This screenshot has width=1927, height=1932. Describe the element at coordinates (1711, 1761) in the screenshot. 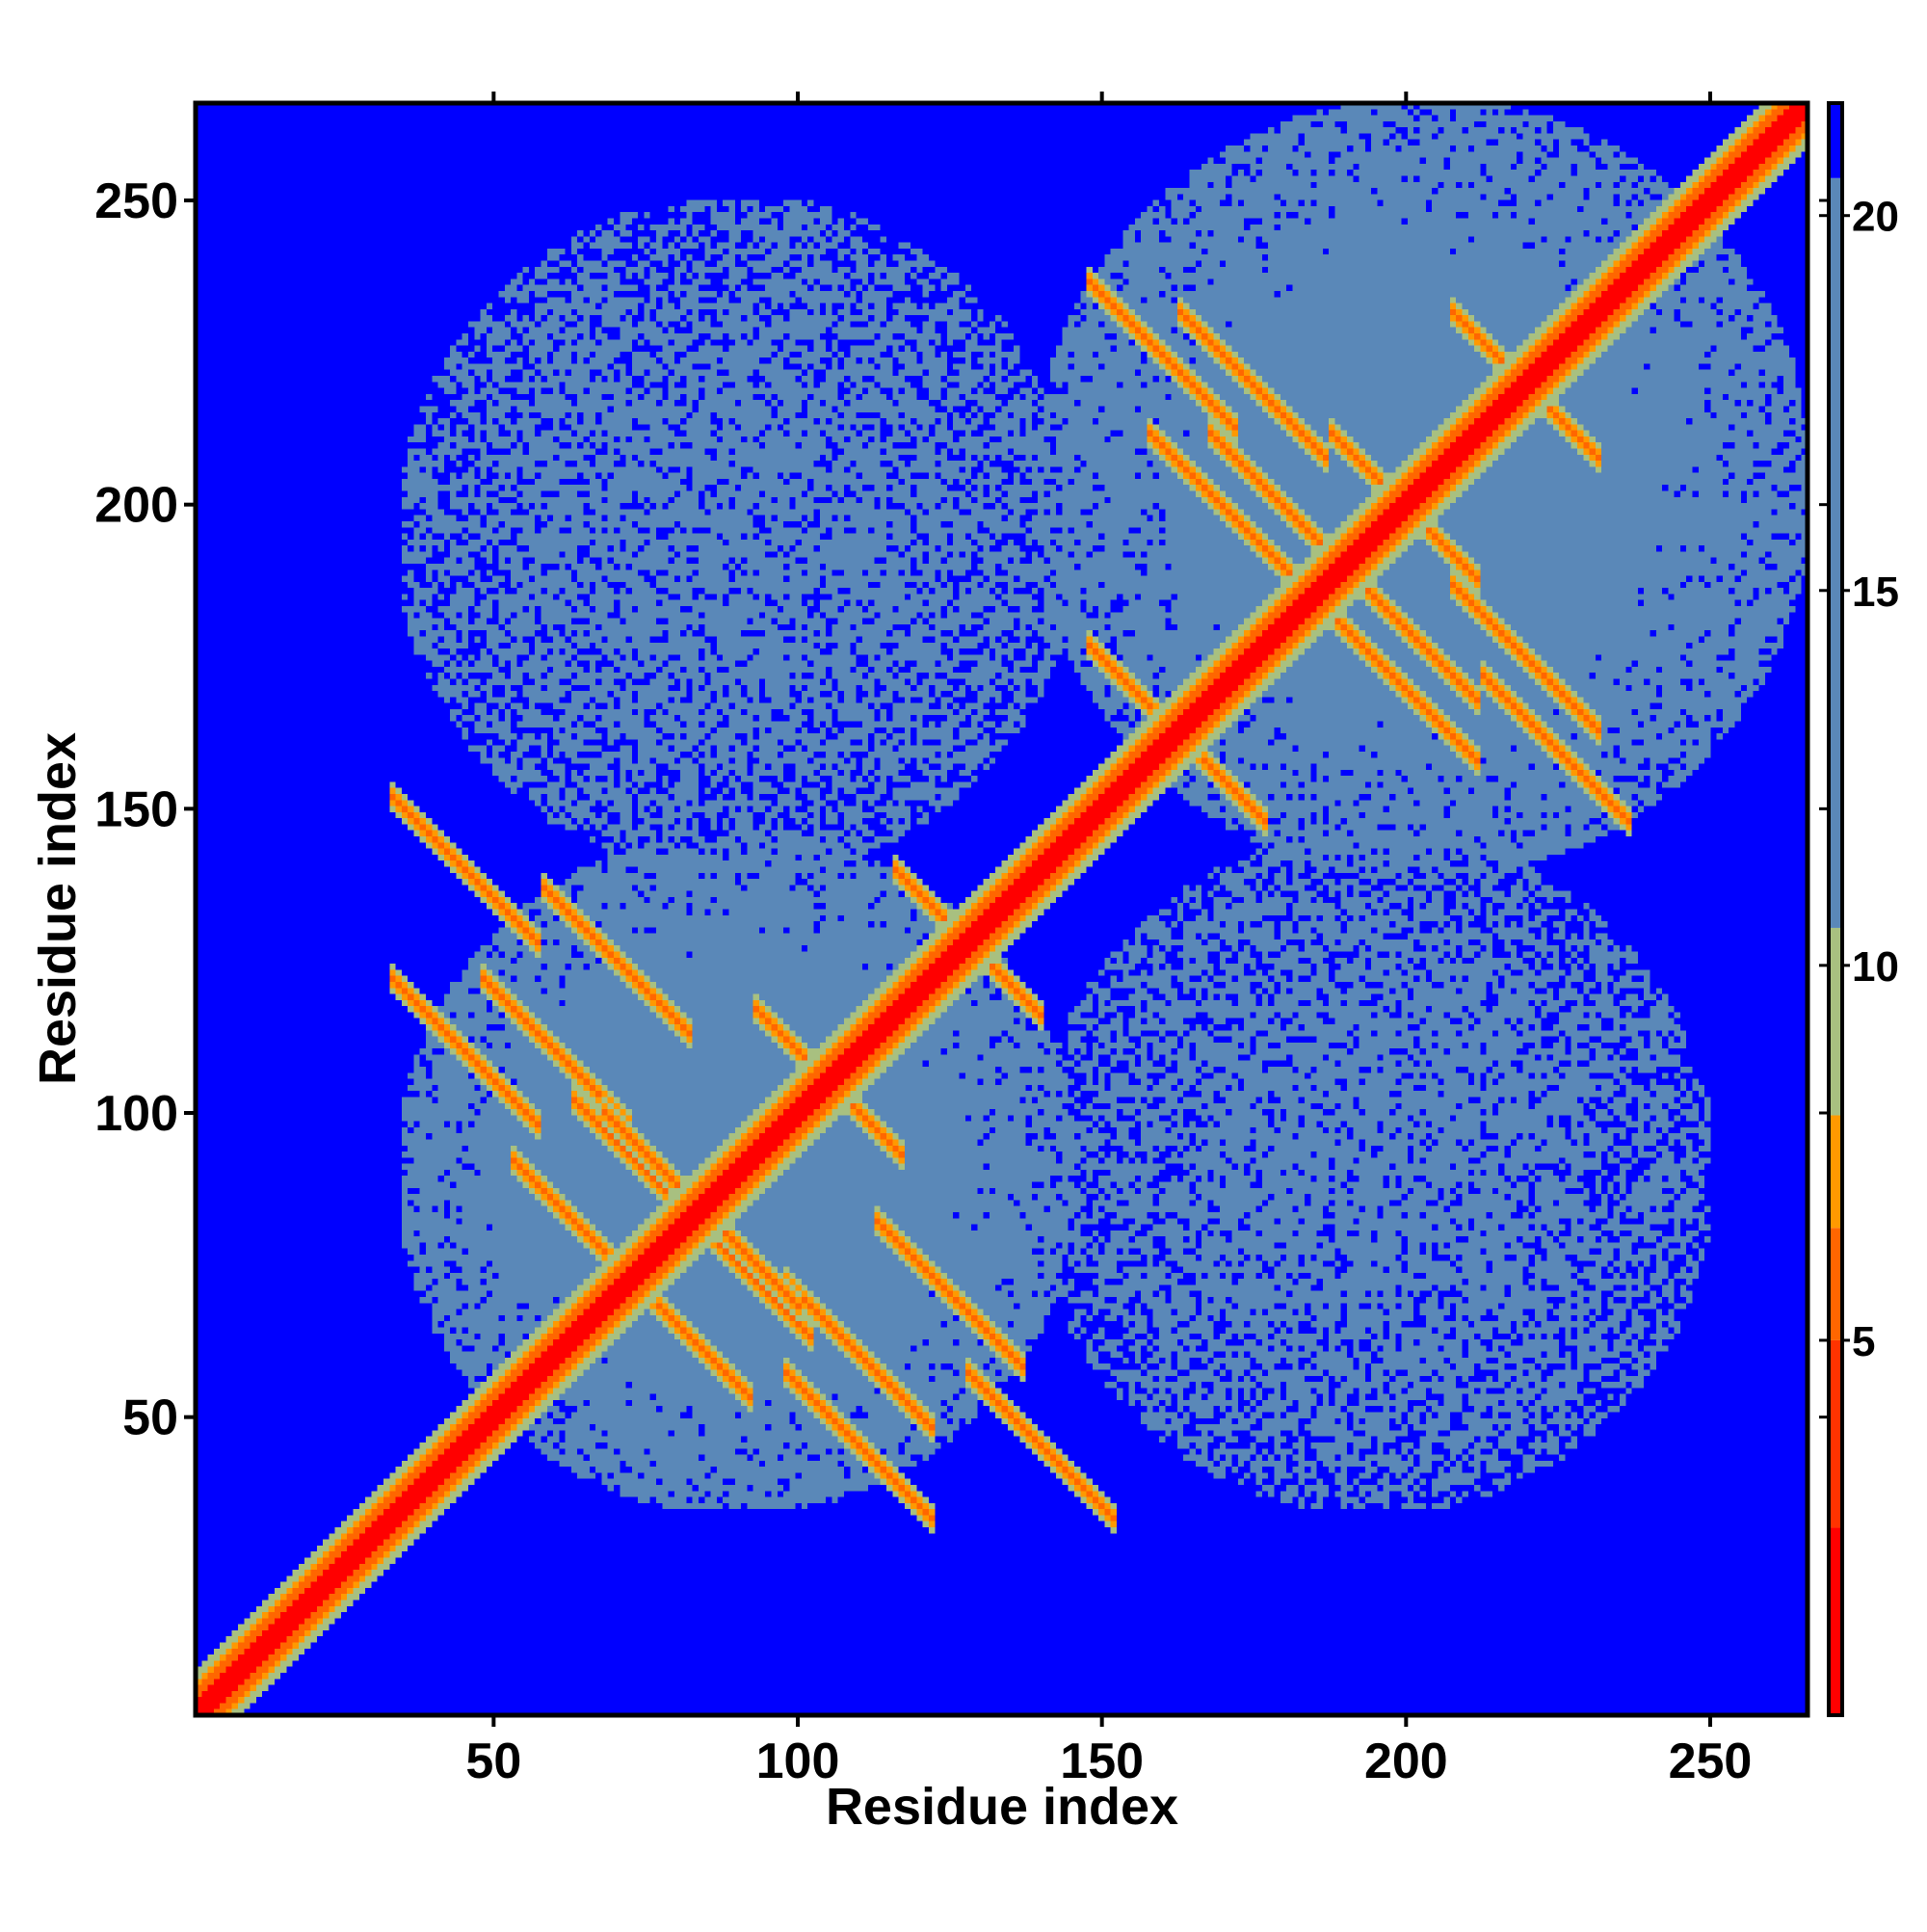

I see `x-tick-label: 250` at that location.